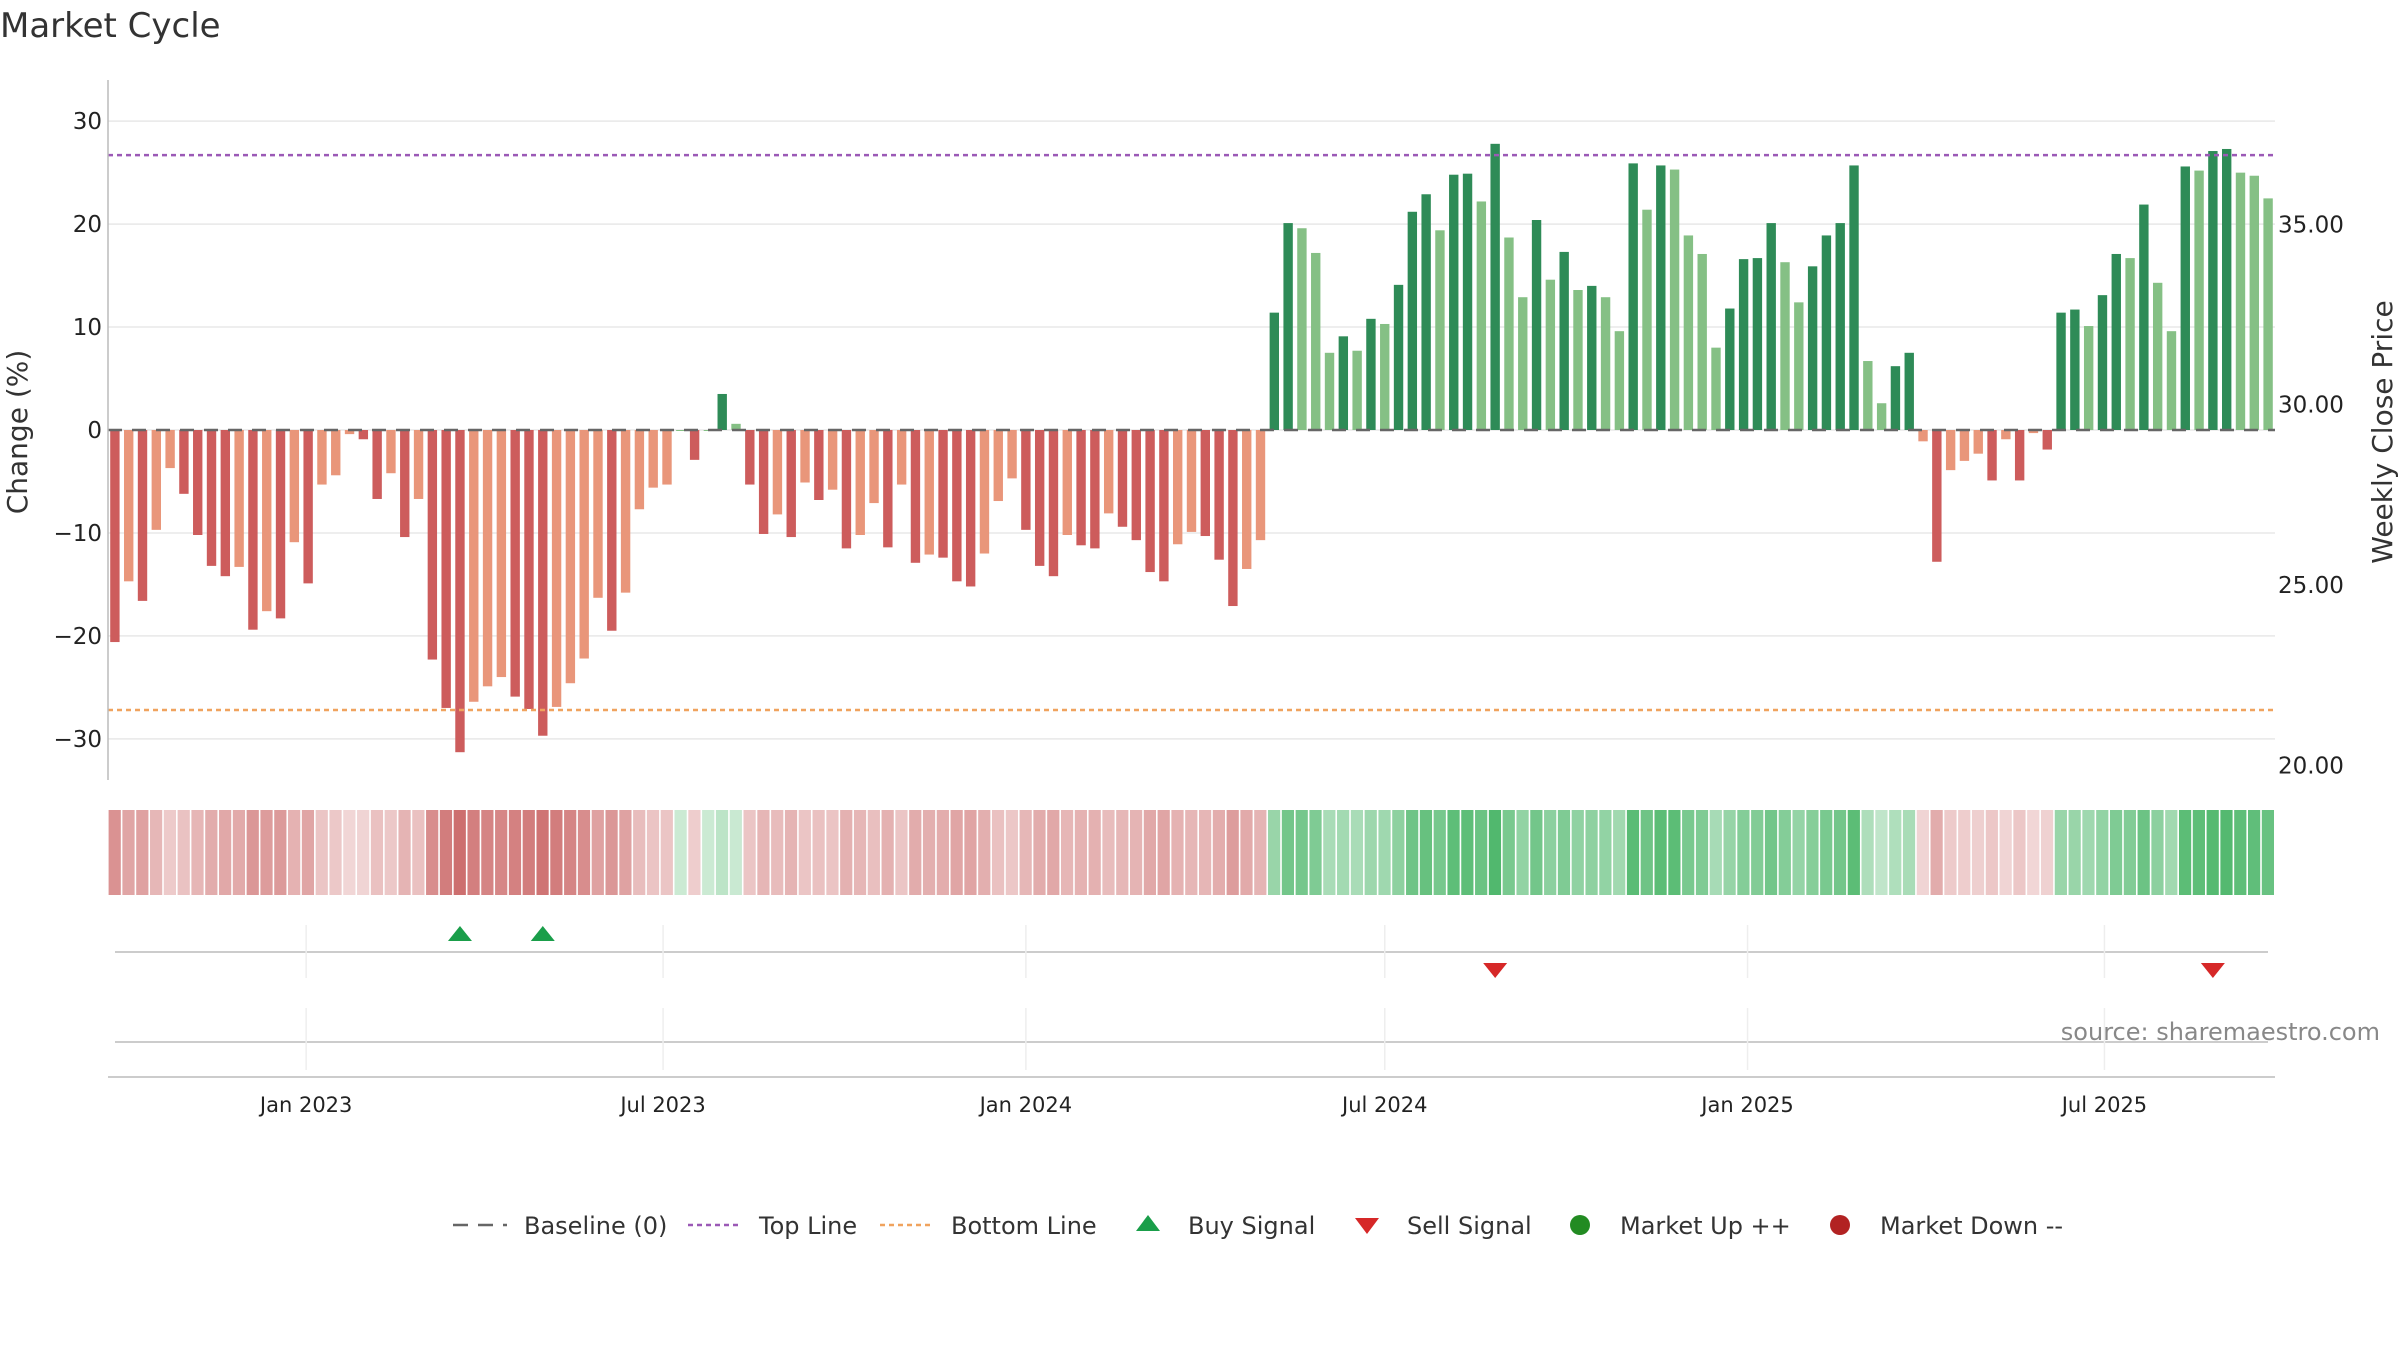  What do you see at coordinates (77, 740) in the screenshot?
I see `y-tick-label: −30` at bounding box center [77, 740].